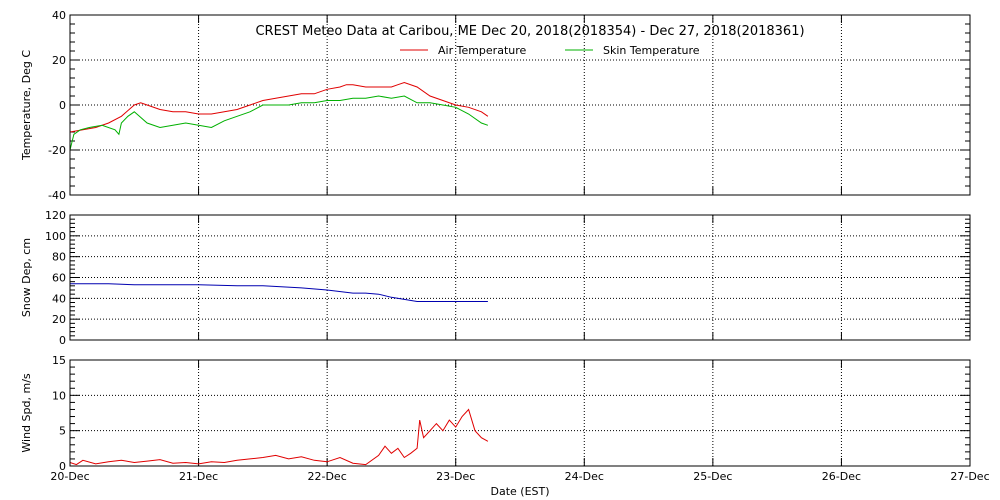 The width and height of the screenshot is (1000, 500). Describe the element at coordinates (482, 50) in the screenshot. I see `legend-label: Air Temperature` at that location.